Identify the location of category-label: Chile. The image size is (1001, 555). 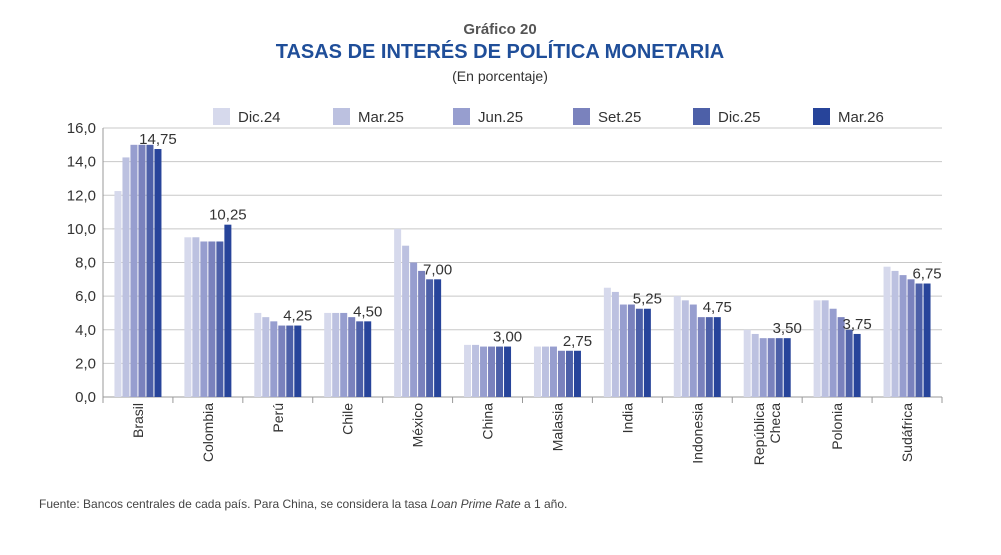
(348, 419).